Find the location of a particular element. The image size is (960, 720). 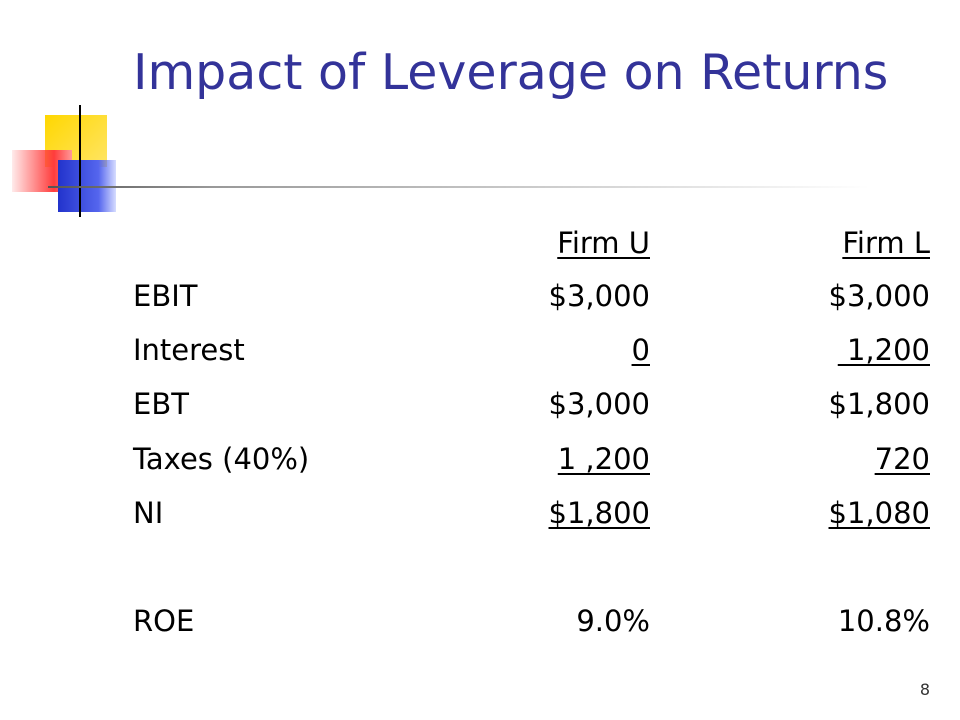

cell: 1,200 is located at coordinates (883, 350).